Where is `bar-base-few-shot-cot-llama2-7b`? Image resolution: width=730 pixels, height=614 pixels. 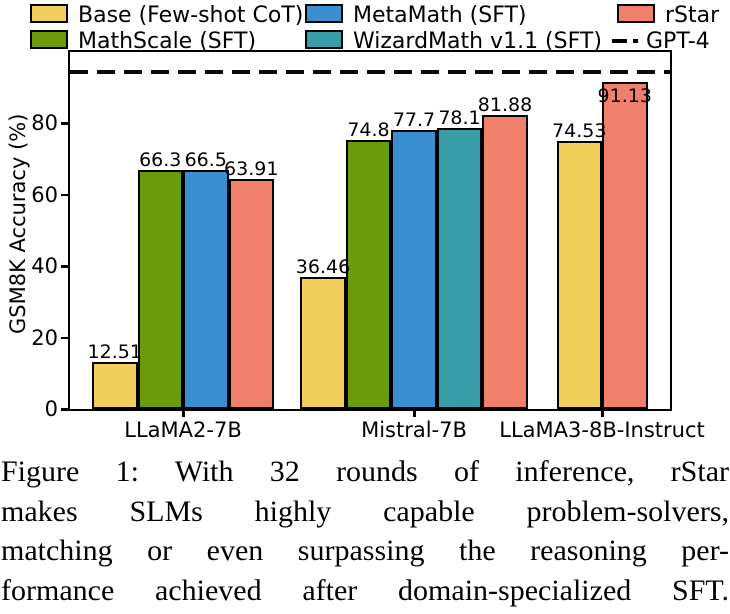
bar-base-few-shot-cot-llama2-7b is located at coordinates (115, 385).